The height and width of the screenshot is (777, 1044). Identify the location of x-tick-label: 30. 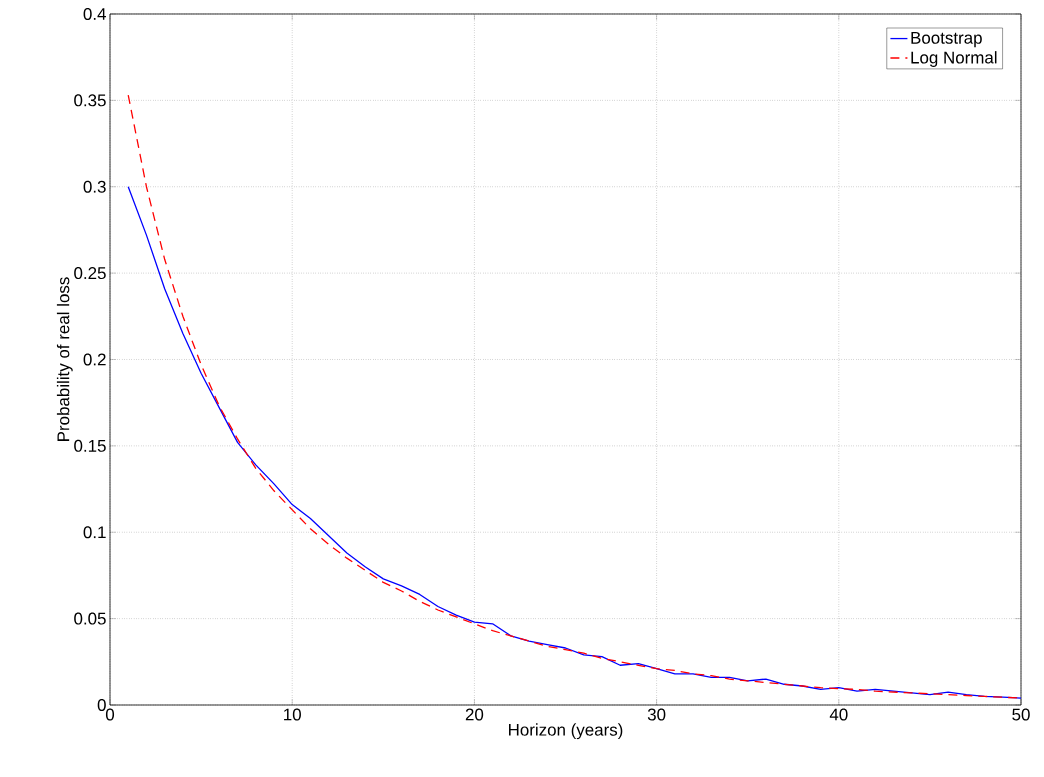
(656, 714).